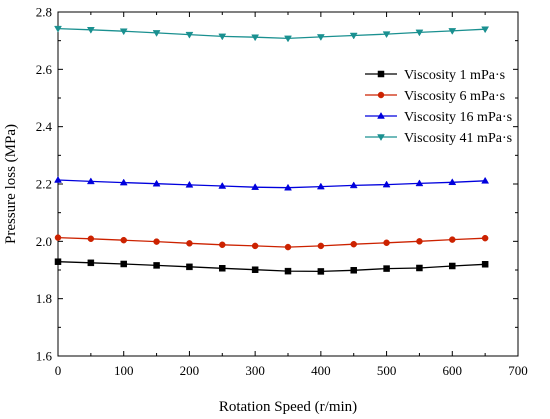  Describe the element at coordinates (44, 69) in the screenshot. I see `y-tick-label: 2.6` at that location.